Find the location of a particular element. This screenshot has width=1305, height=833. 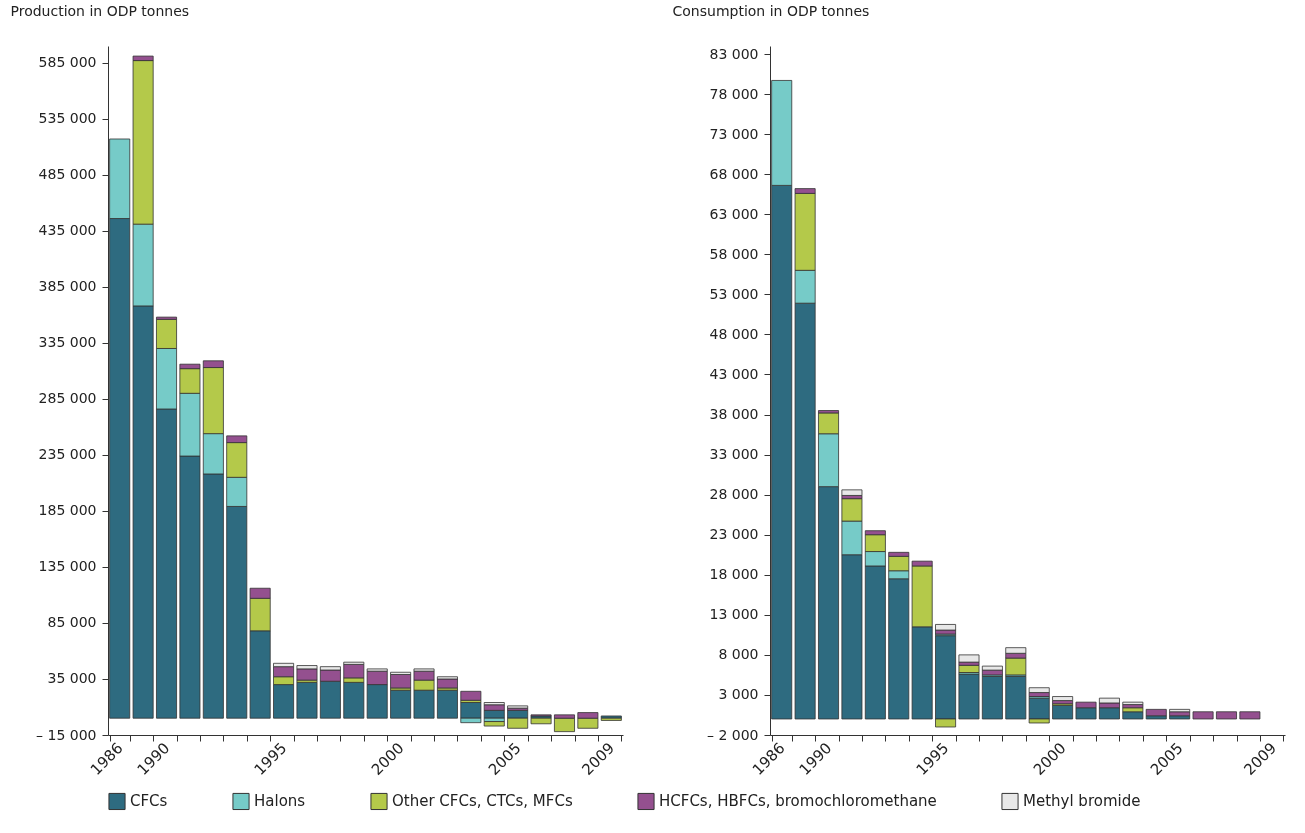

legend-label: HCFCs, HBFCs, bromochloromethane is located at coordinates (798, 801).